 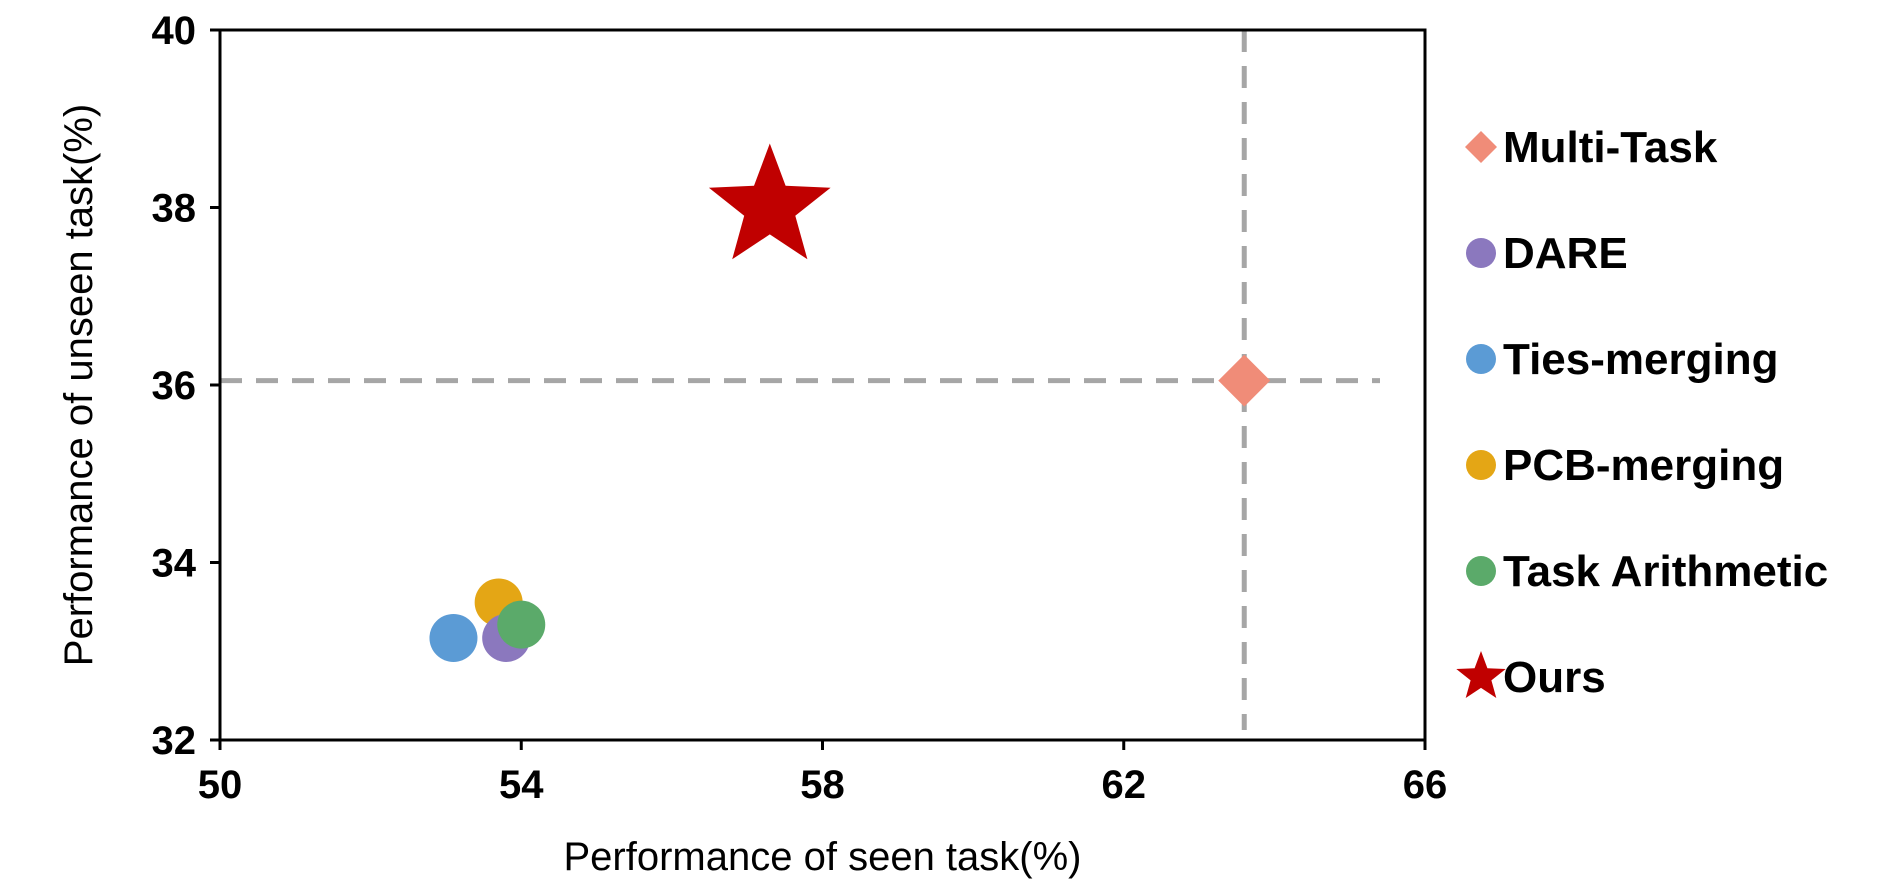 I want to click on legend-item-dare: DARE, so click(x=1547, y=253).